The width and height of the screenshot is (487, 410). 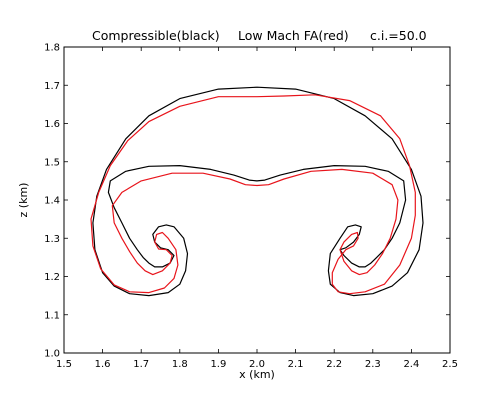 What do you see at coordinates (293, 35) in the screenshot?
I see `title-low-mach: Low Mach FA(red)` at bounding box center [293, 35].